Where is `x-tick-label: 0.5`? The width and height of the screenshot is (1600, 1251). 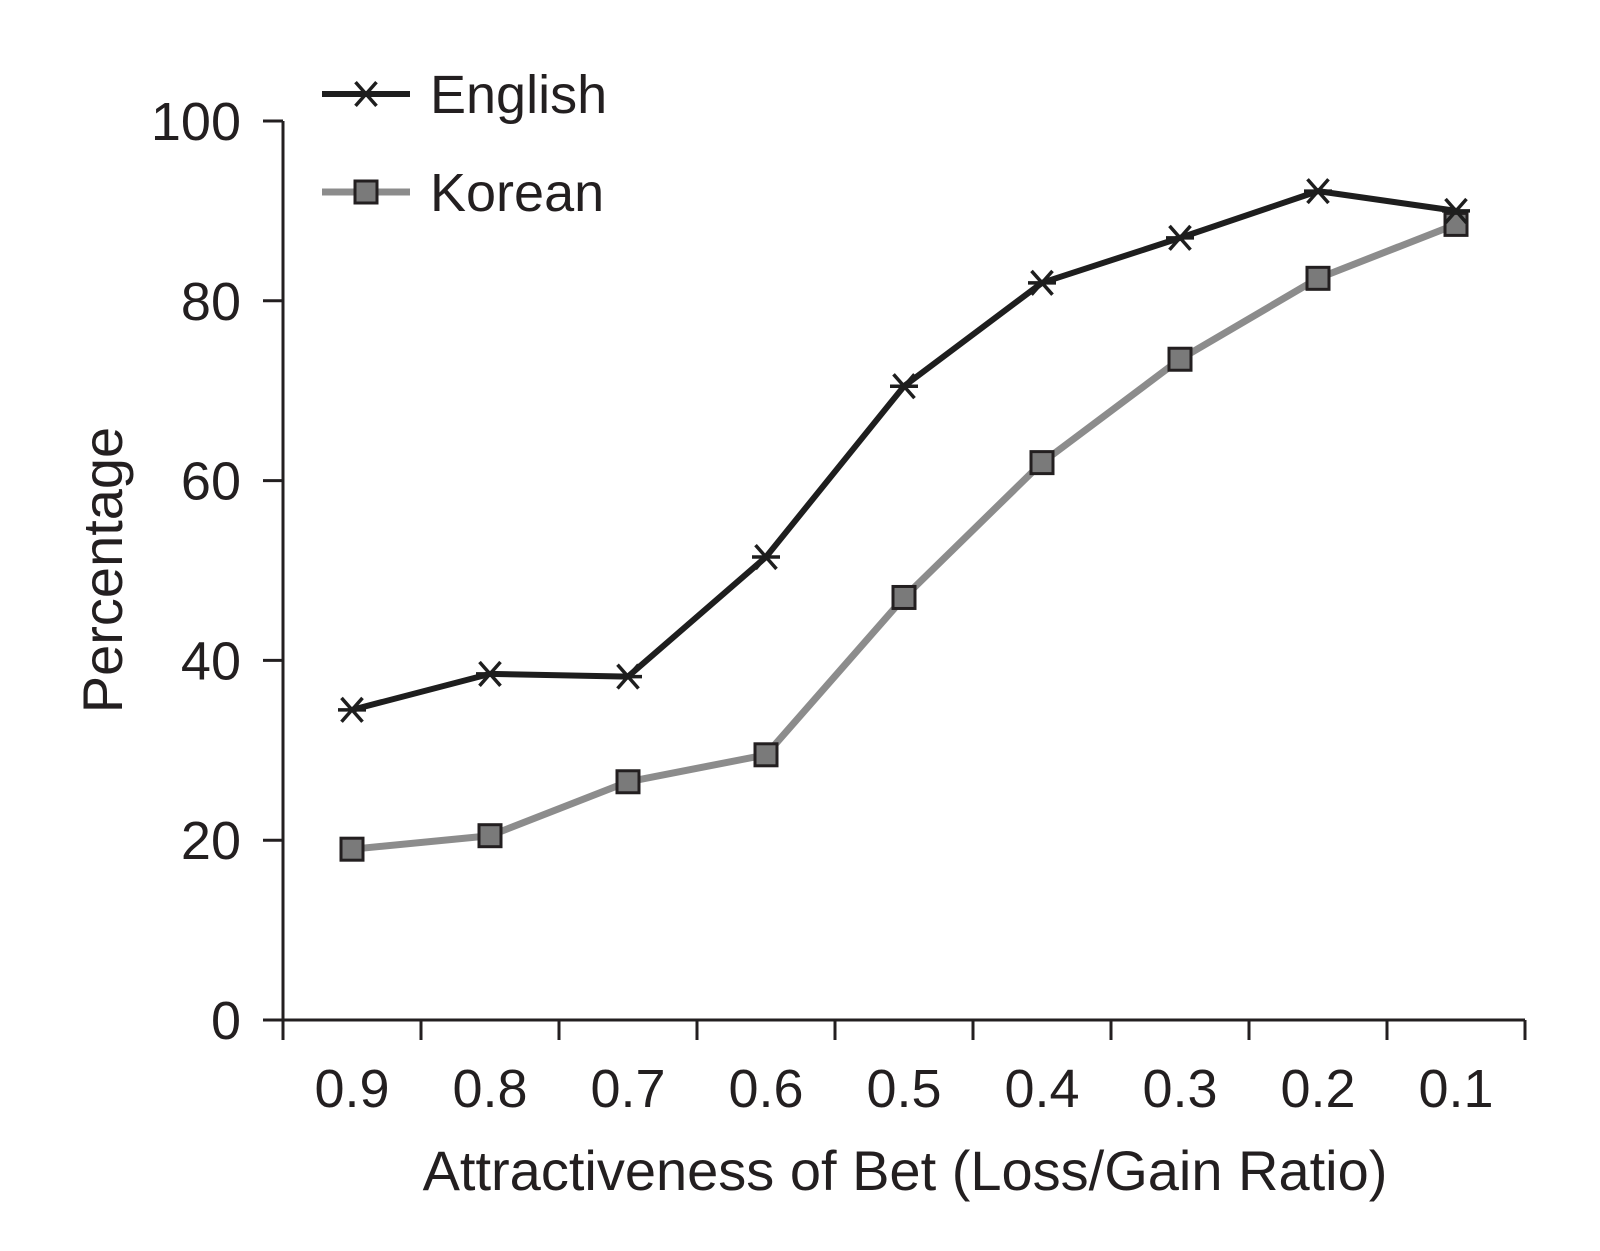 x-tick-label: 0.5 is located at coordinates (903, 1089).